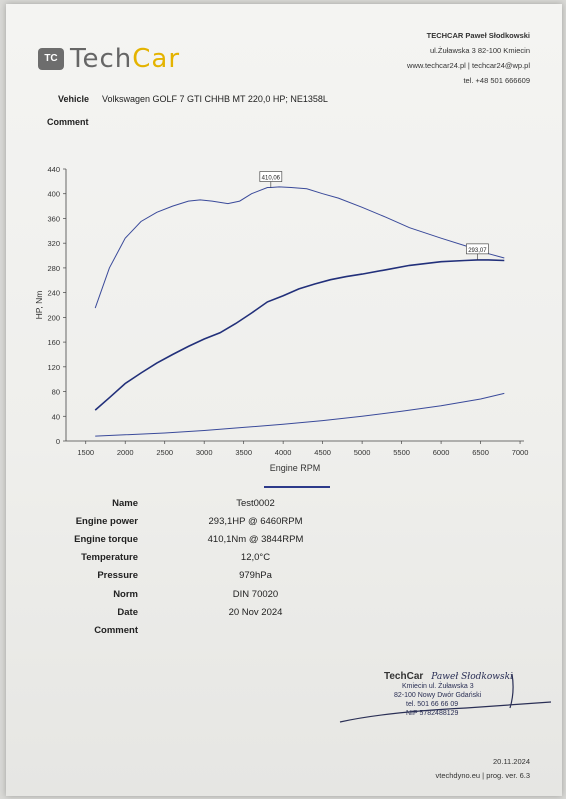 Image resolution: width=566 pixels, height=799 pixels. Describe the element at coordinates (156, 59) in the screenshot. I see `logo-text-car: Car` at that location.